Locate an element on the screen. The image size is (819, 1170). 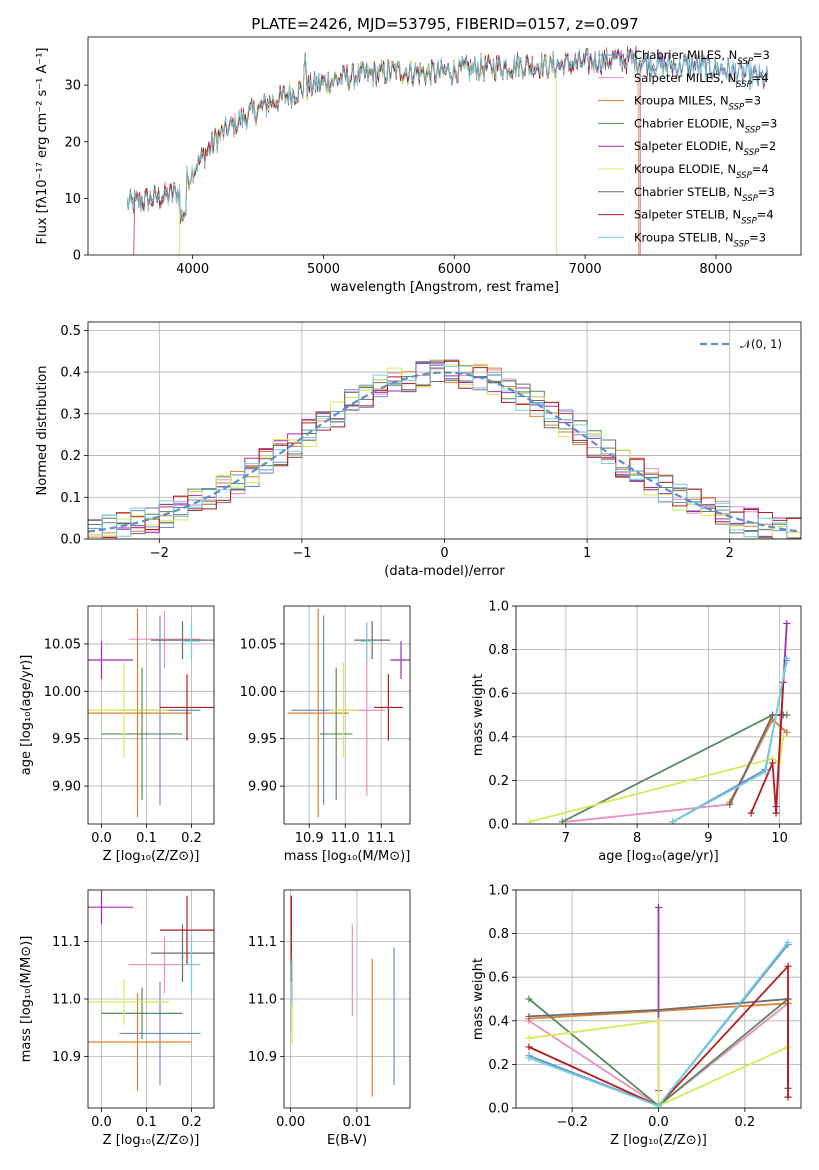
y-tick-label: 11.0 is located at coordinates (66, 1000).